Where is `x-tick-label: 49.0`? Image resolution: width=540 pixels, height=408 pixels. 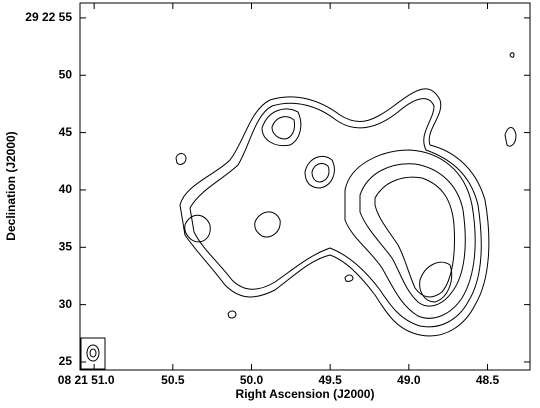
x-tick-label: 49.0 is located at coordinates (409, 380).